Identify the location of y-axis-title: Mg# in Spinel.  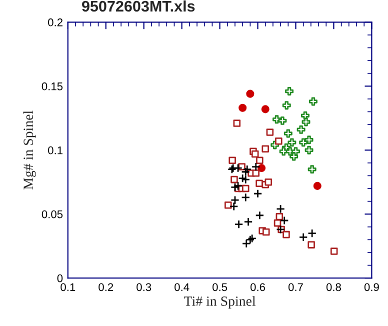
(29, 150).